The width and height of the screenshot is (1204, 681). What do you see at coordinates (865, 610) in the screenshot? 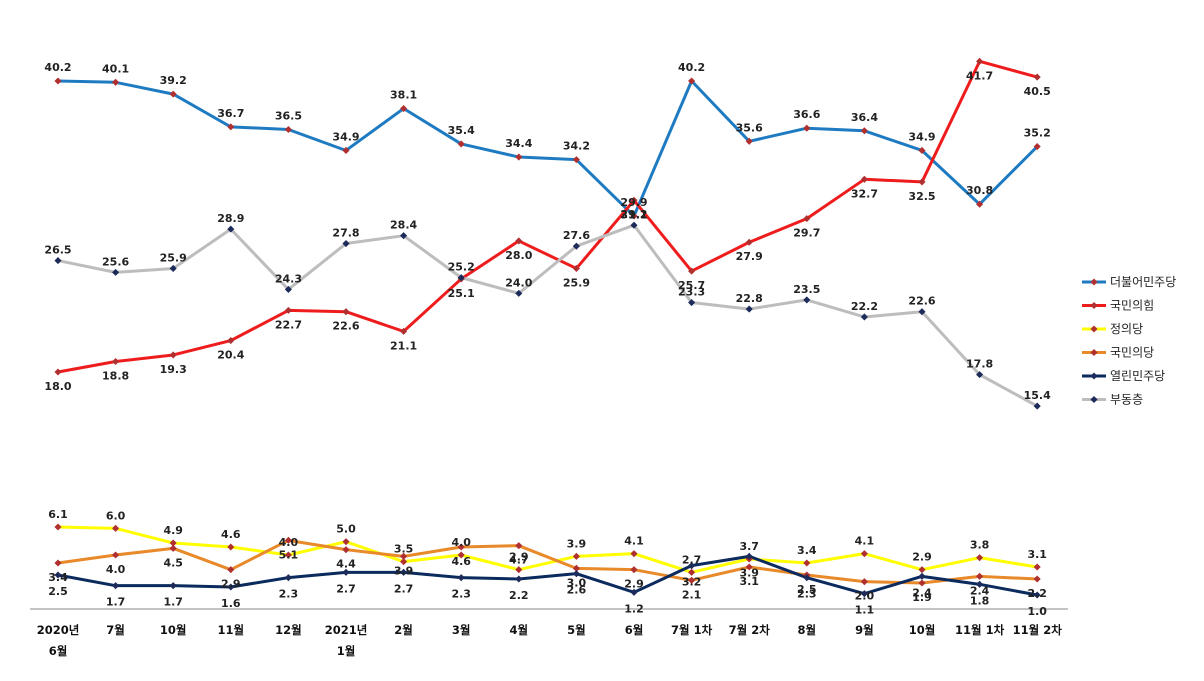
I see `data-label-4-14: 1.1` at bounding box center [865, 610].